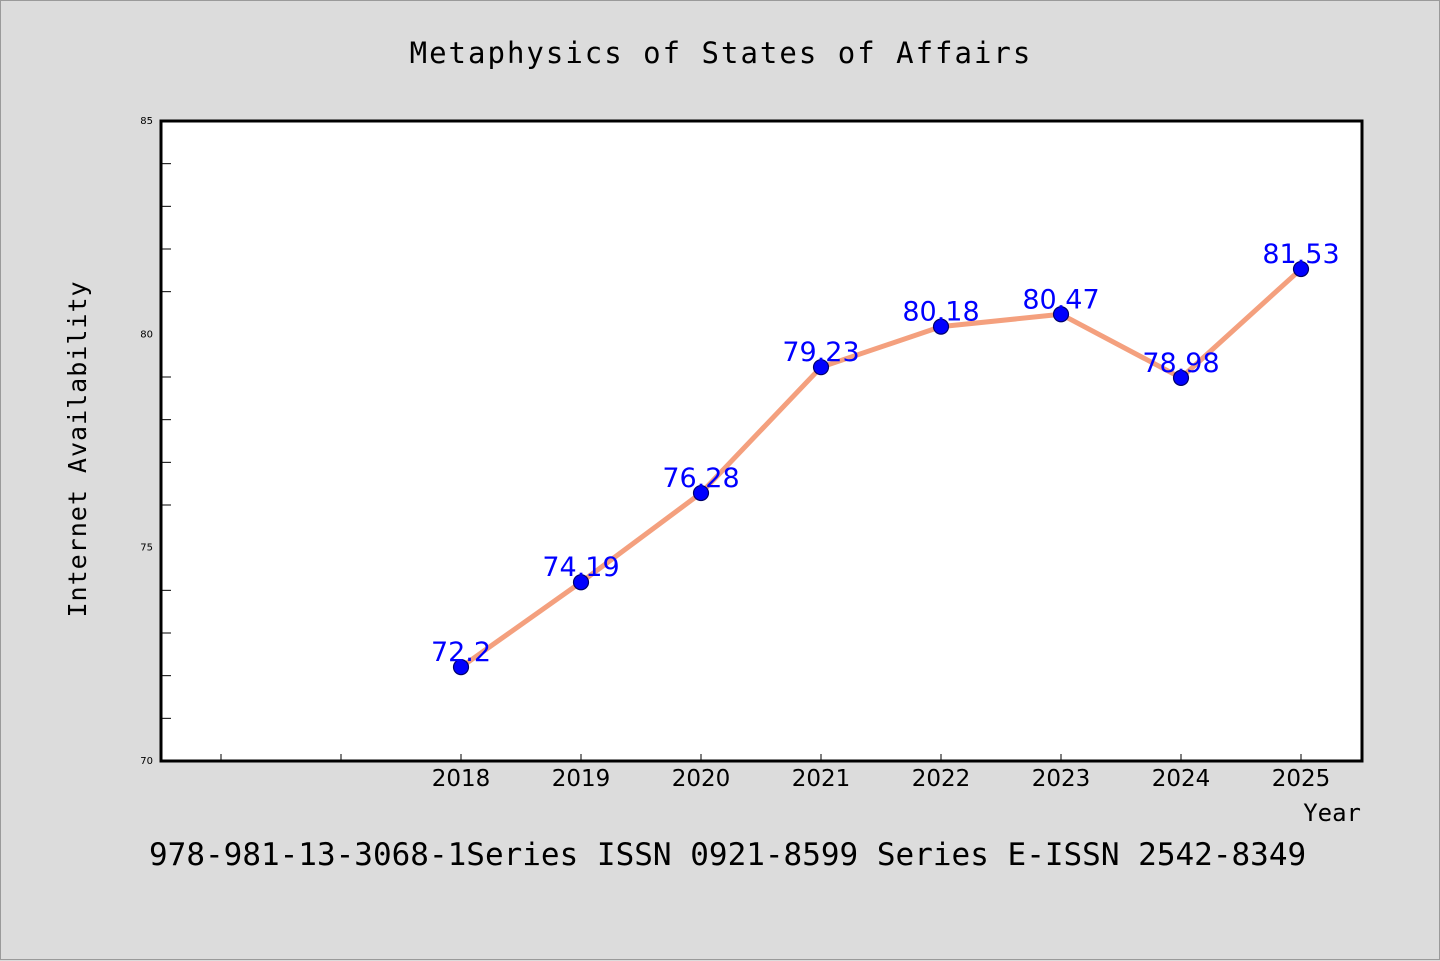 Image resolution: width=1440 pixels, height=961 pixels. What do you see at coordinates (146, 761) in the screenshot?
I see `y-tick-label: 70` at bounding box center [146, 761].